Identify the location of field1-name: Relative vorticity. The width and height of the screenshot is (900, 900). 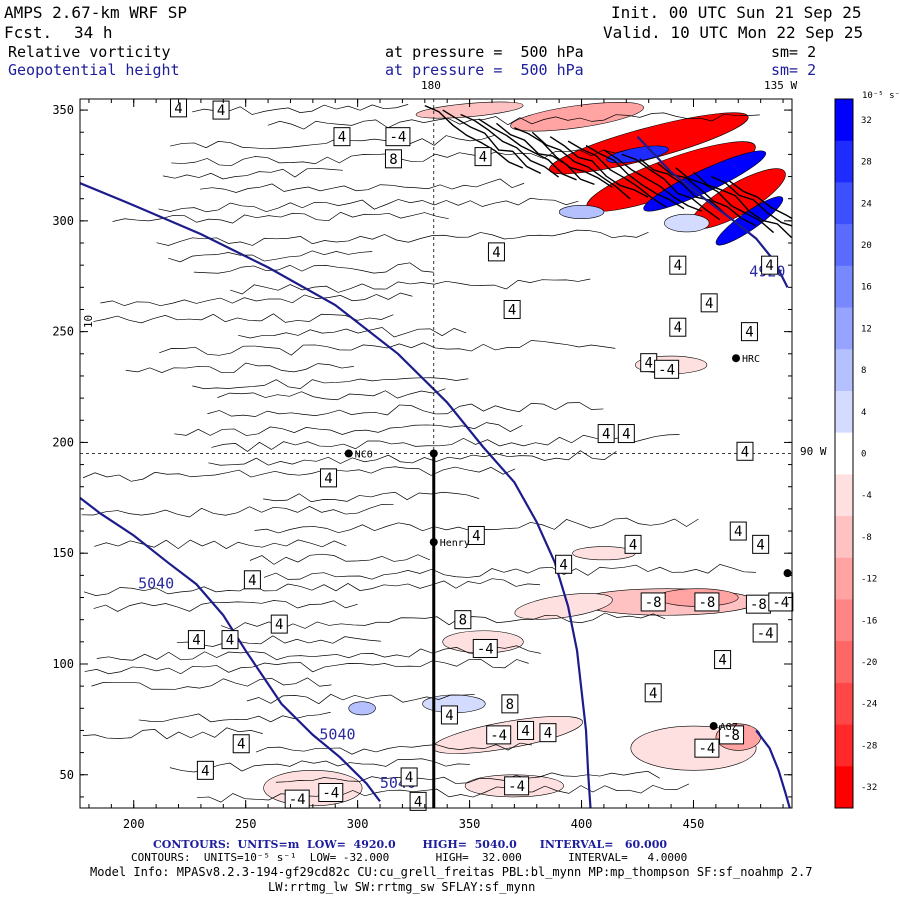
(89, 52).